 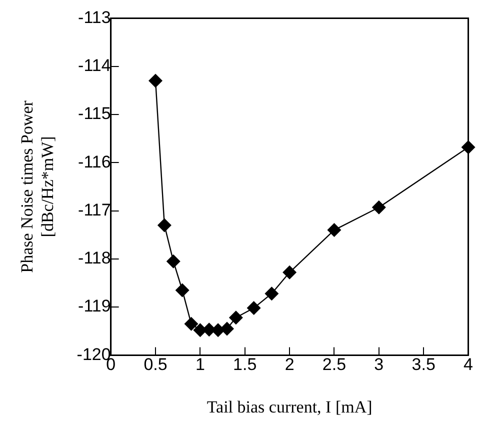 What do you see at coordinates (94, 114) in the screenshot?
I see `y-tick-label: -115` at bounding box center [94, 114].